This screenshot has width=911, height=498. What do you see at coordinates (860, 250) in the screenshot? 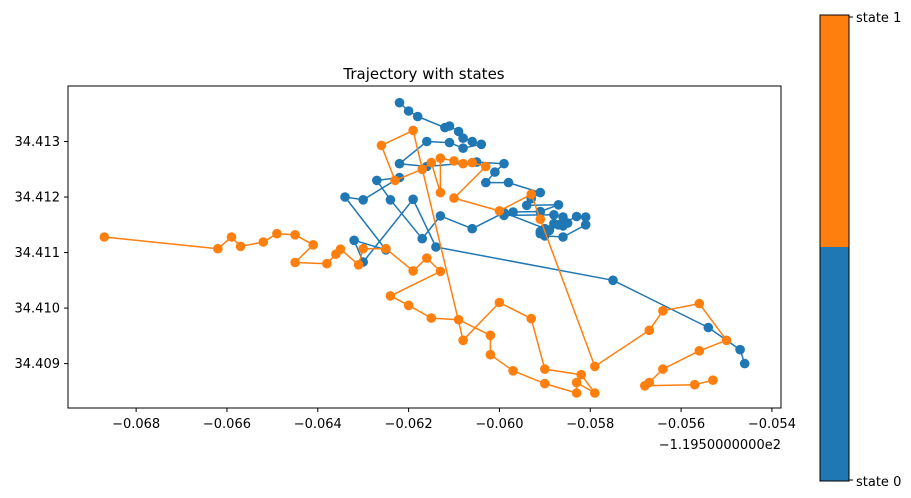
I see `colorbar: state 1 state 0` at bounding box center [860, 250].